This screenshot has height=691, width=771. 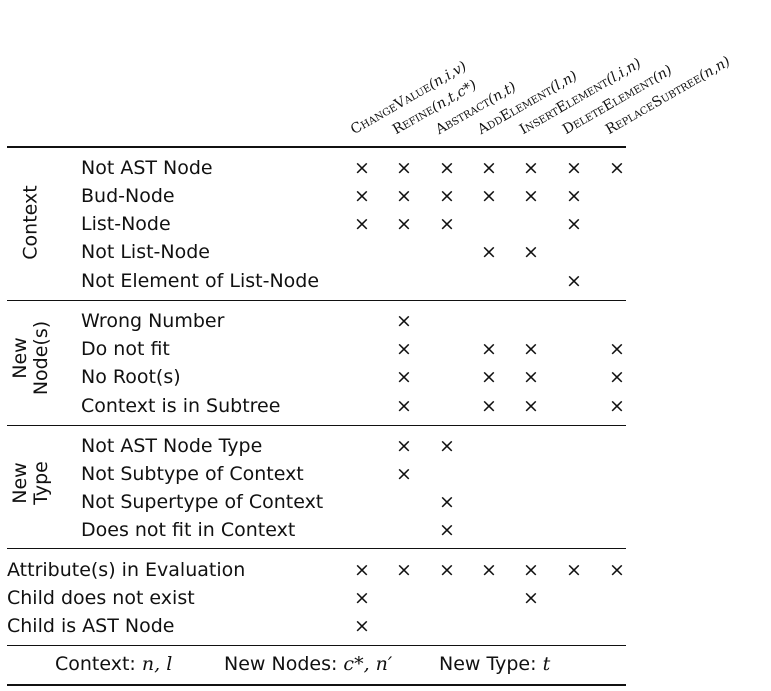 I want to click on row-label: Not Subtype of Context, so click(x=192, y=474).